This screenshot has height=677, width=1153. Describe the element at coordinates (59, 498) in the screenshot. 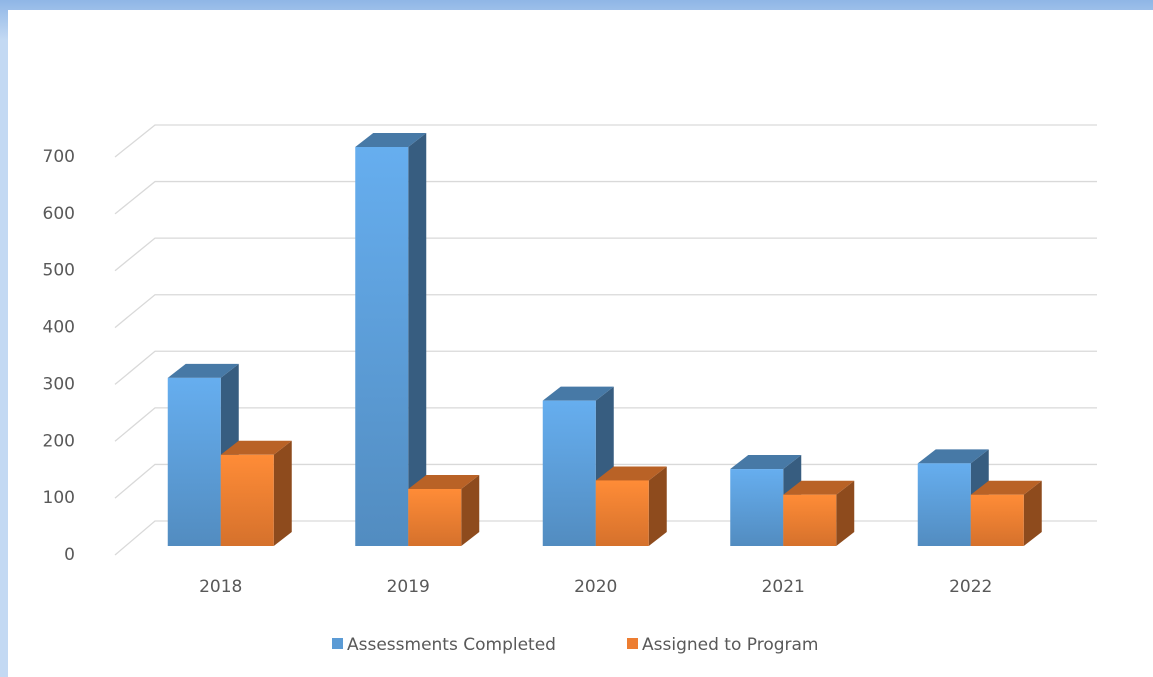

I see `y-tick-label: 100` at that location.